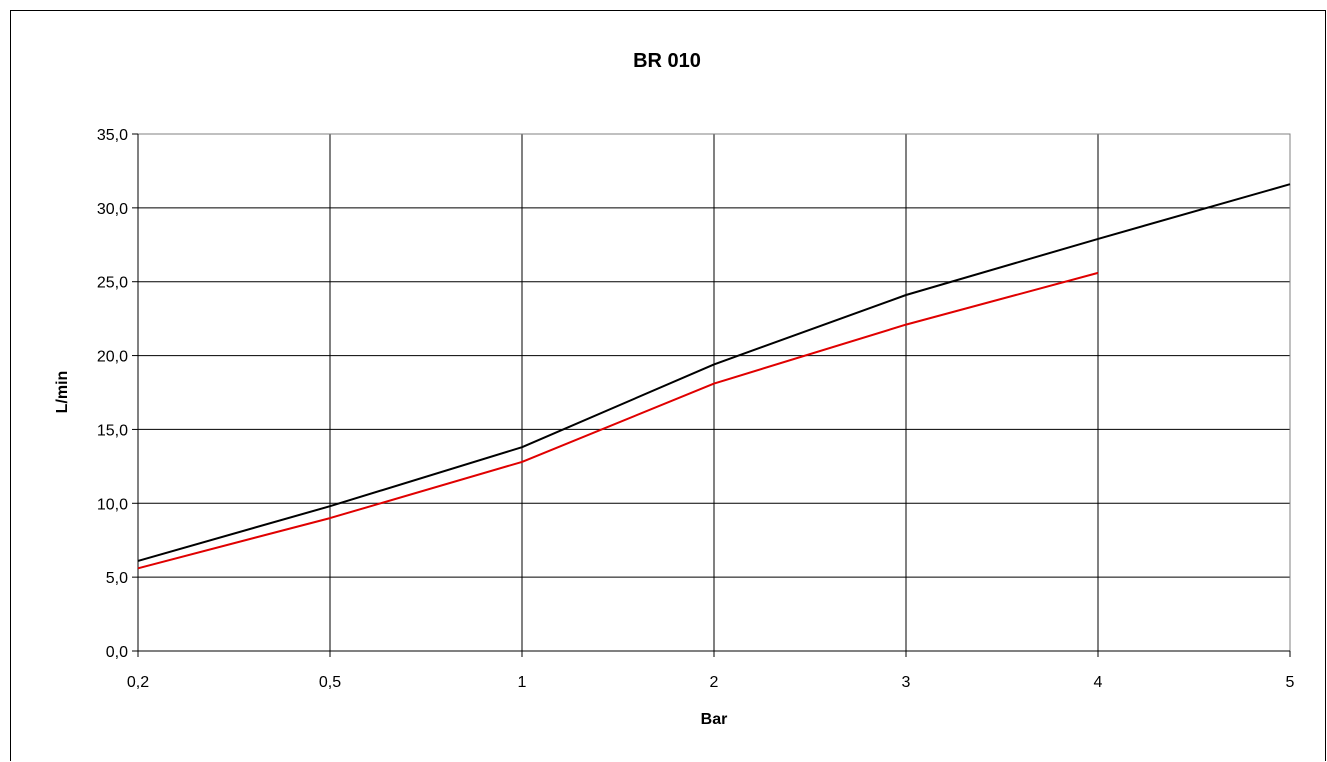  I want to click on y-tick-label: 10,0, so click(112, 504).